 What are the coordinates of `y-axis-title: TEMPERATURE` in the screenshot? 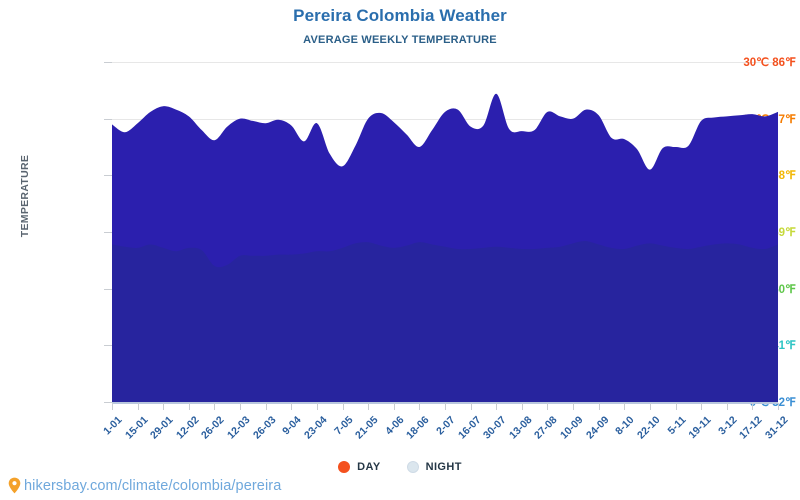 It's located at (25, 196).